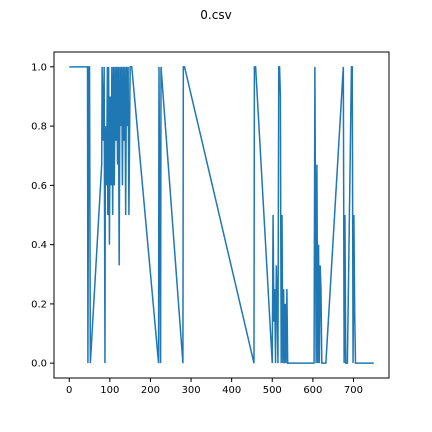 The width and height of the screenshot is (432, 432). I want to click on y-tick-label: 1.0, so click(39, 67).